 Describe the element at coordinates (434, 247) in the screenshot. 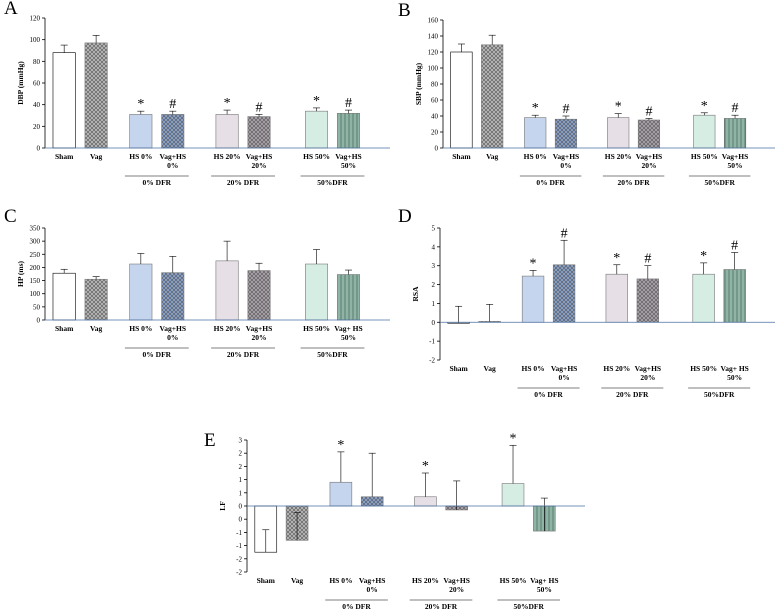

I see `y-tick-label: 4` at that location.